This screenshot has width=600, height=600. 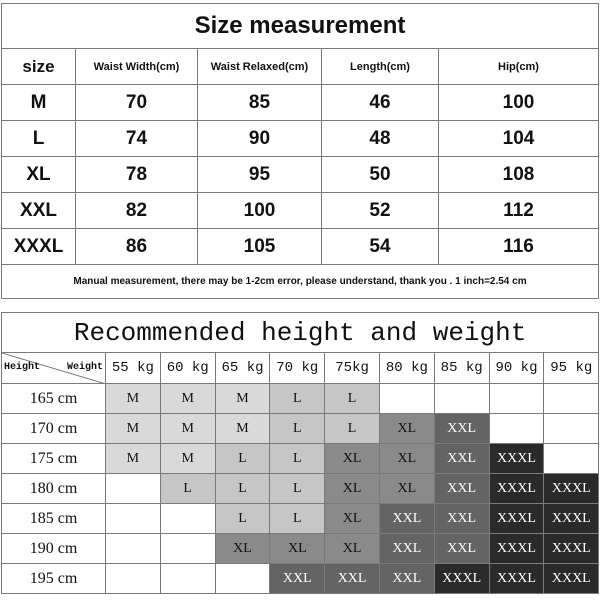 What do you see at coordinates (461, 368) in the screenshot?
I see `weight-header: 85 kg` at bounding box center [461, 368].